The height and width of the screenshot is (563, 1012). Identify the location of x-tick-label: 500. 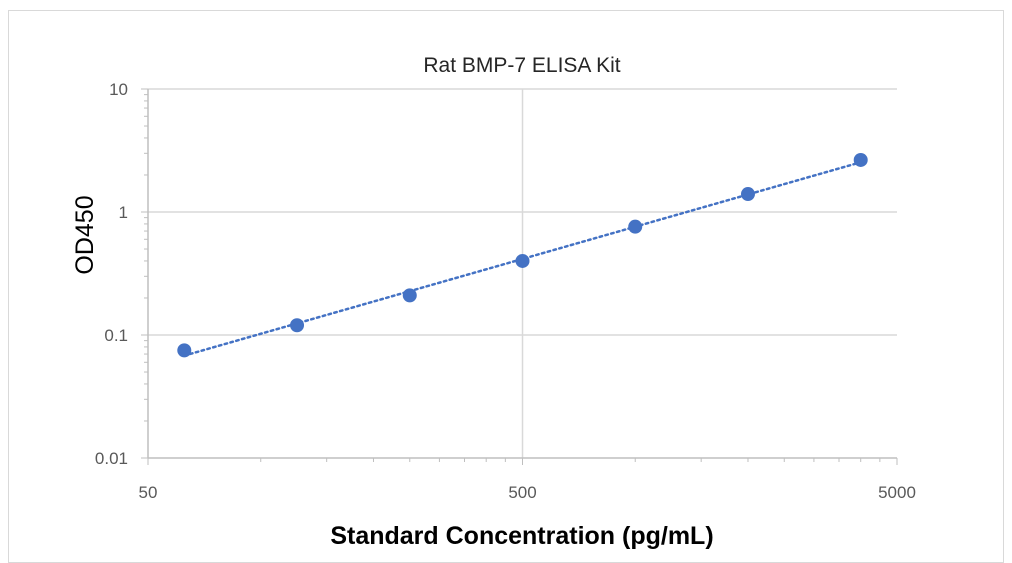
(522, 492).